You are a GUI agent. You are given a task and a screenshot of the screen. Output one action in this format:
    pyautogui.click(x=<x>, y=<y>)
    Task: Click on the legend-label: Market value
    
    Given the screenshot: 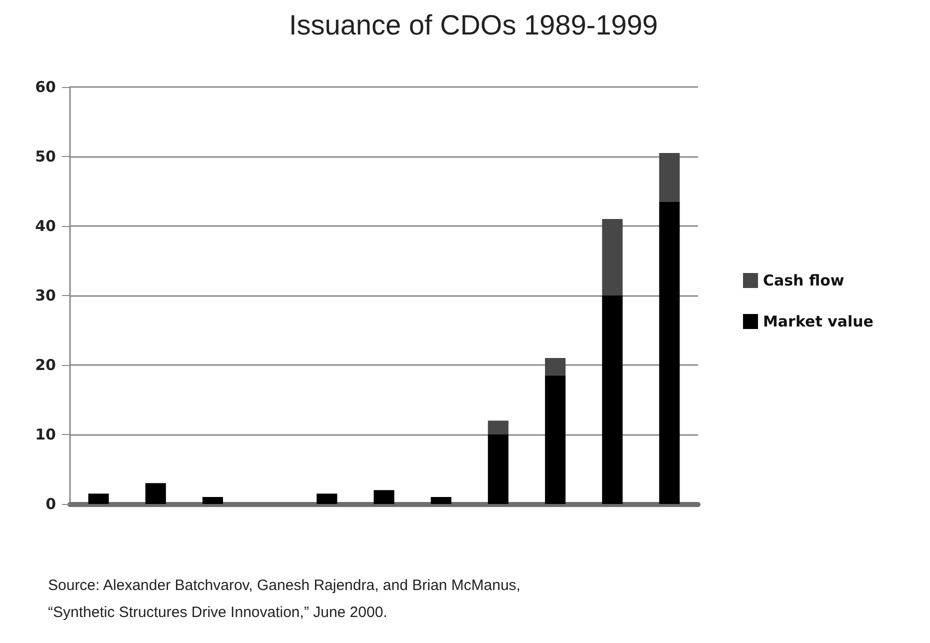 What is the action you would take?
    pyautogui.click(x=818, y=321)
    